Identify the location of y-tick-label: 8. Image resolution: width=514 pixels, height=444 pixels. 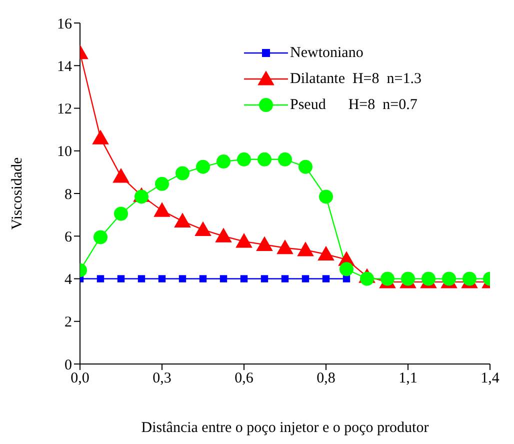
(68, 194).